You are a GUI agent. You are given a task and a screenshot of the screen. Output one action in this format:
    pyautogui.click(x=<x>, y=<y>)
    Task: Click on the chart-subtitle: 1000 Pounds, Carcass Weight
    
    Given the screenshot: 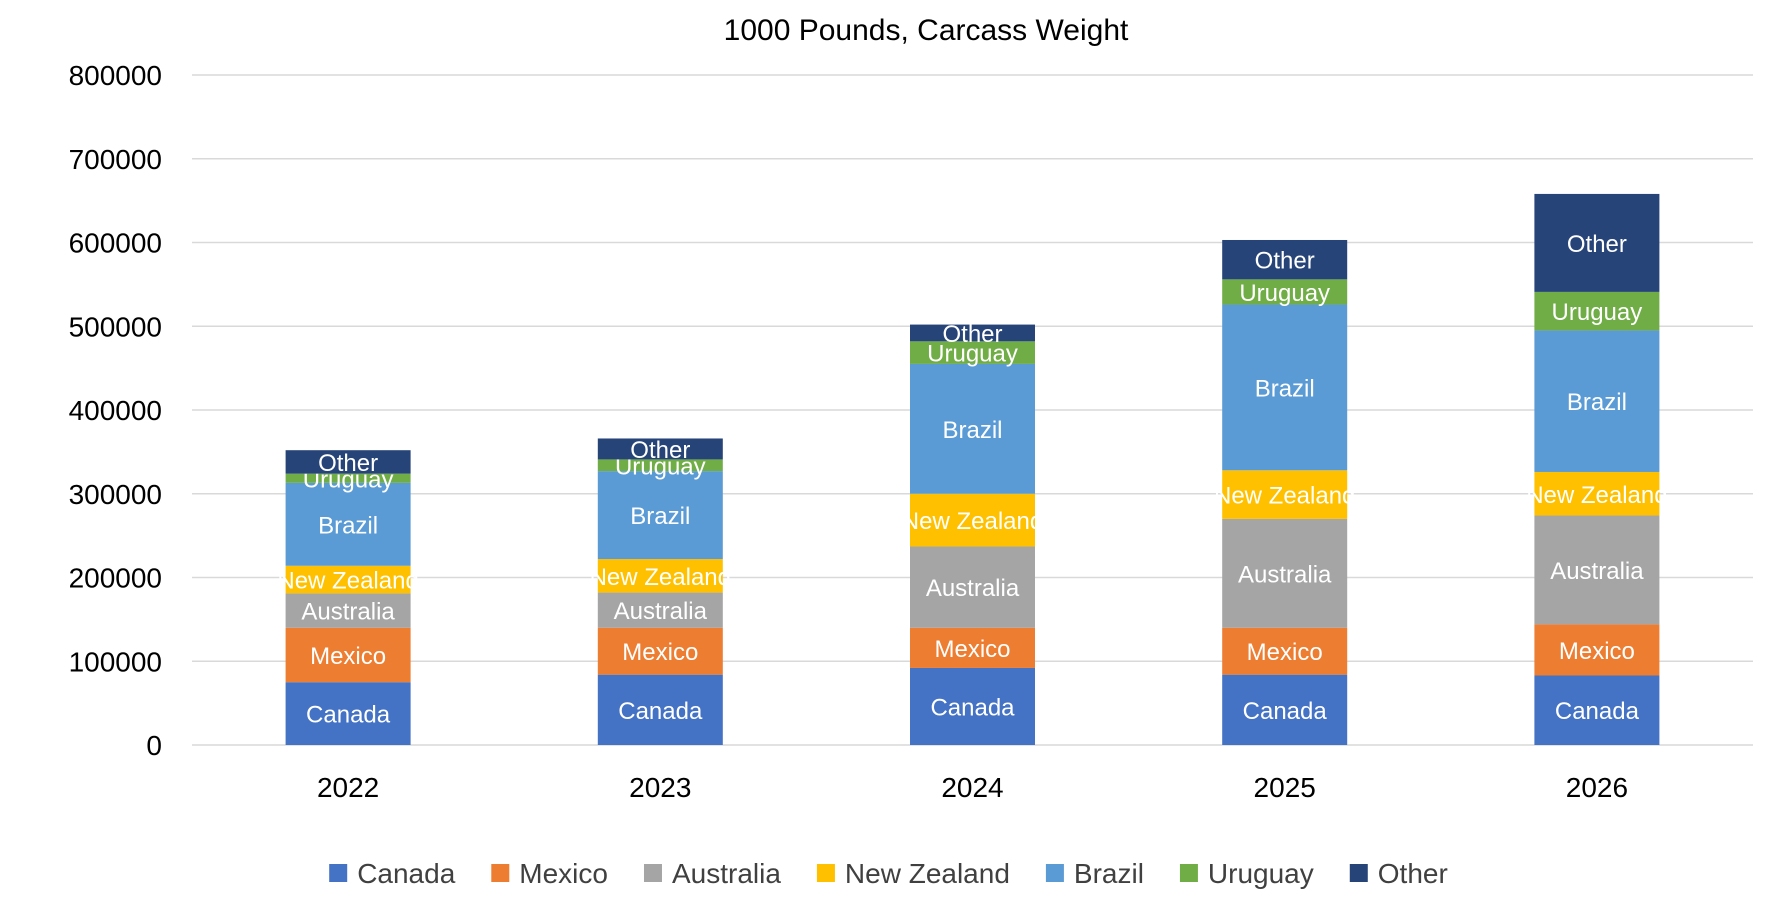 What is the action you would take?
    pyautogui.click(x=926, y=30)
    